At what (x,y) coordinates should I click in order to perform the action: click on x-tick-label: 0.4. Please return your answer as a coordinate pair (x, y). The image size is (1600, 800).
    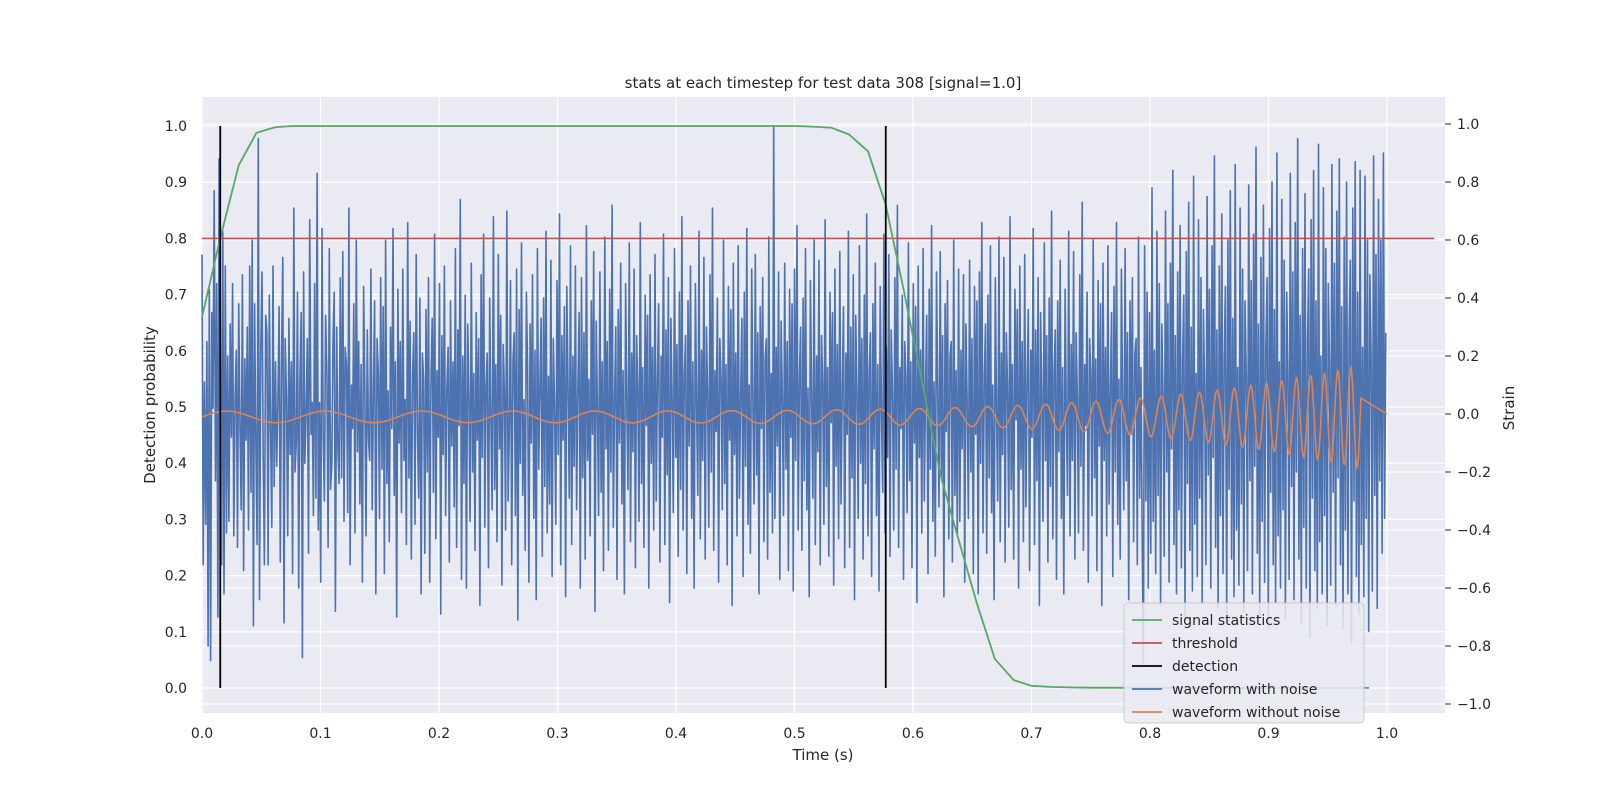
    Looking at the image, I should click on (676, 734).